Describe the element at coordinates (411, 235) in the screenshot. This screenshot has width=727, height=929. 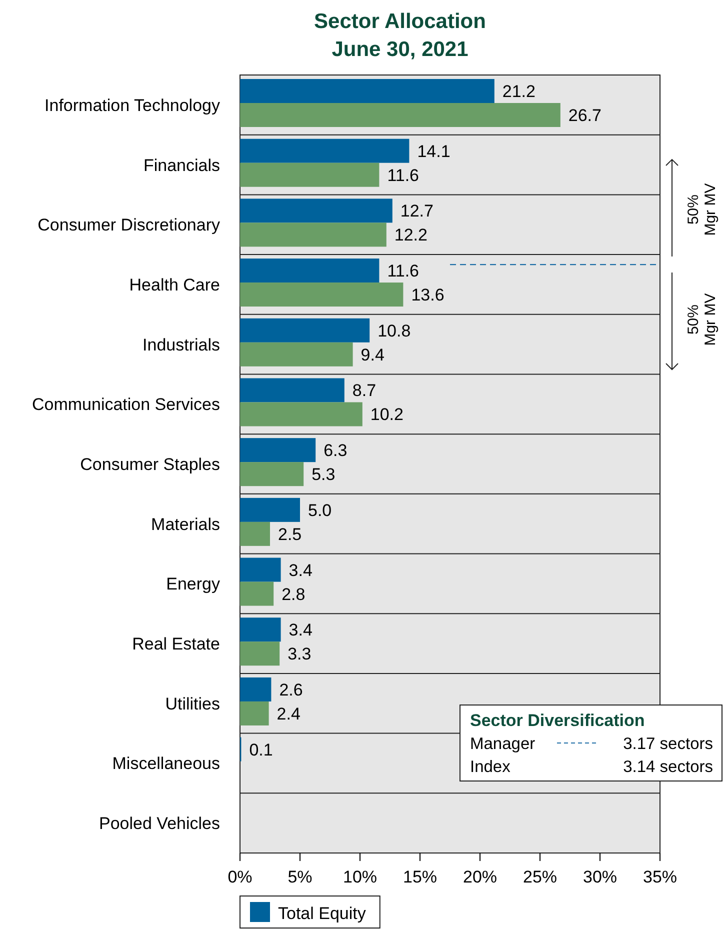
I see `data-label: 12.2` at that location.